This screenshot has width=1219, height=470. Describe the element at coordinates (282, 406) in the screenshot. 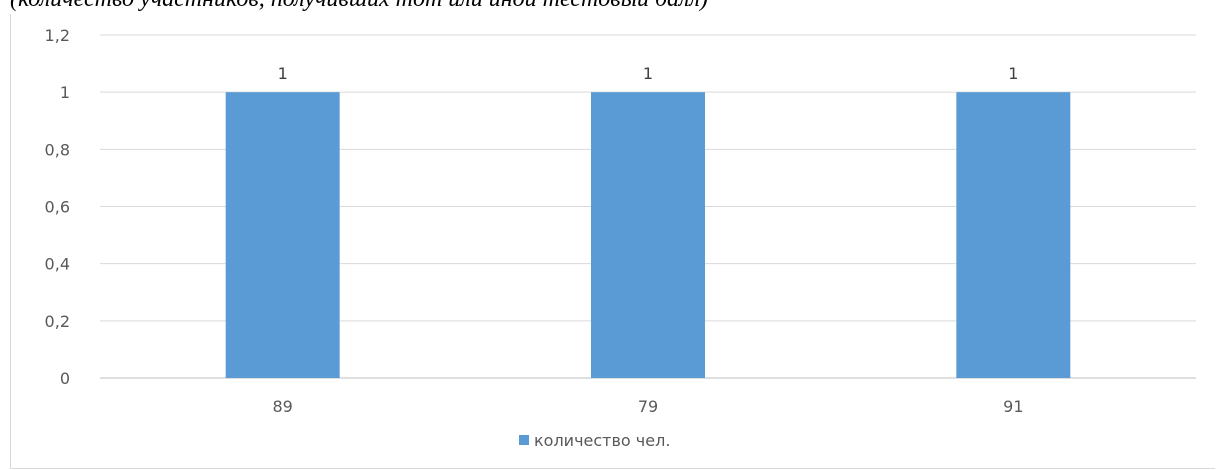

I see `x-tick-label: 89` at that location.